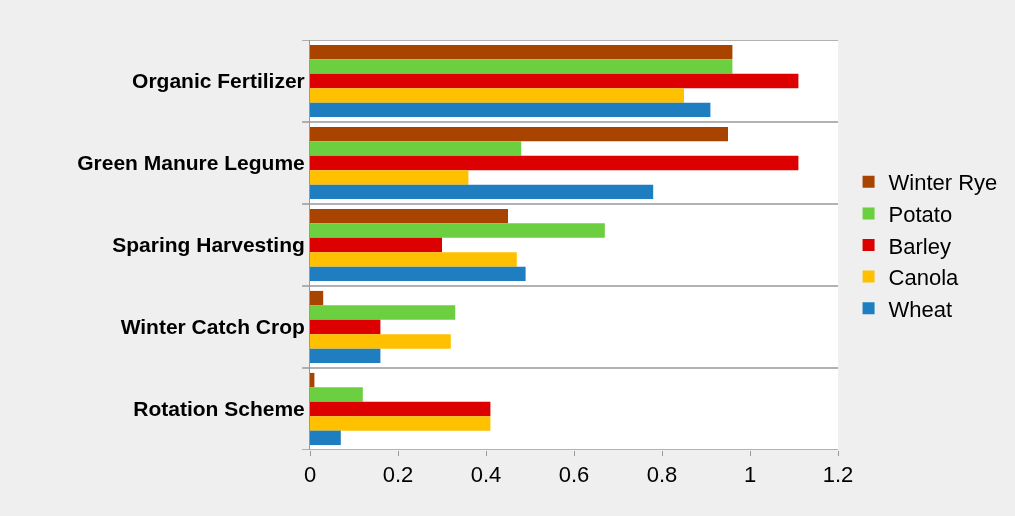  Describe the element at coordinates (750, 475) in the screenshot. I see `x-tick-label: 1` at that location.